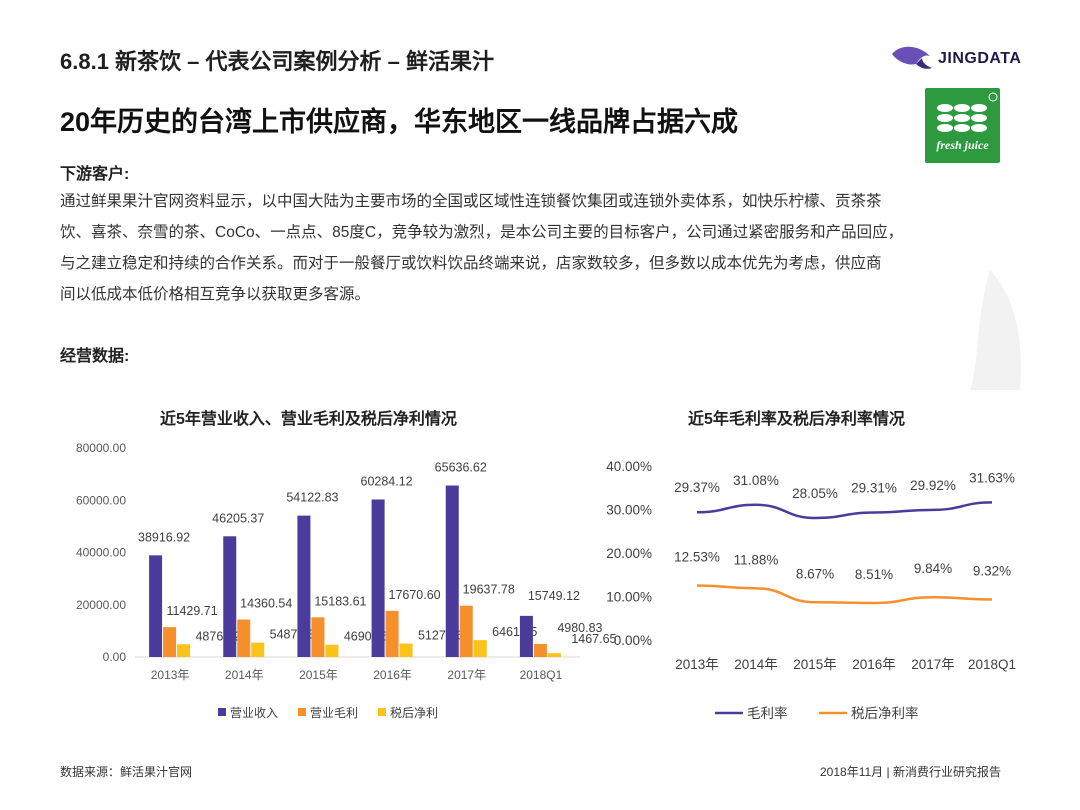 This screenshot has height=810, width=1080. Describe the element at coordinates (629, 597) in the screenshot. I see `y-tick-label: 10.00%` at that location.